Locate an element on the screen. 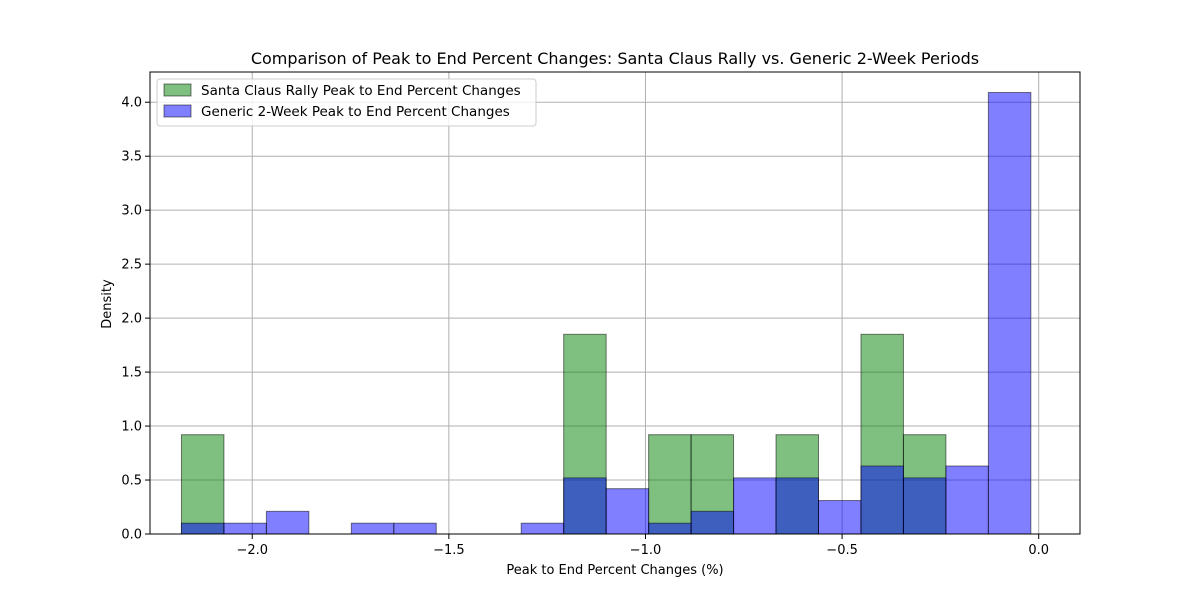  y-tick-label: 1.0 is located at coordinates (131, 427).